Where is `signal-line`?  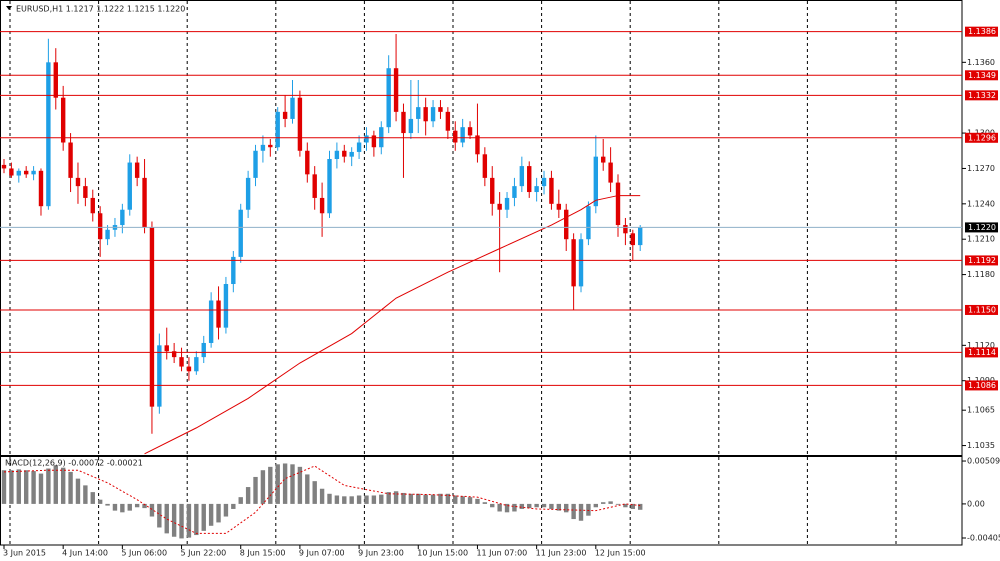
signal-line is located at coordinates (322, 499).